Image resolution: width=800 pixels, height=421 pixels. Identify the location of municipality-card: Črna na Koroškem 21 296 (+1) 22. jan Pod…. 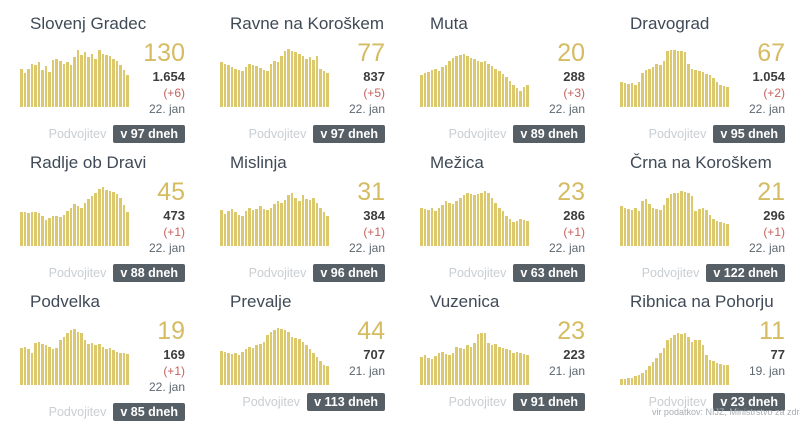
(700, 213).